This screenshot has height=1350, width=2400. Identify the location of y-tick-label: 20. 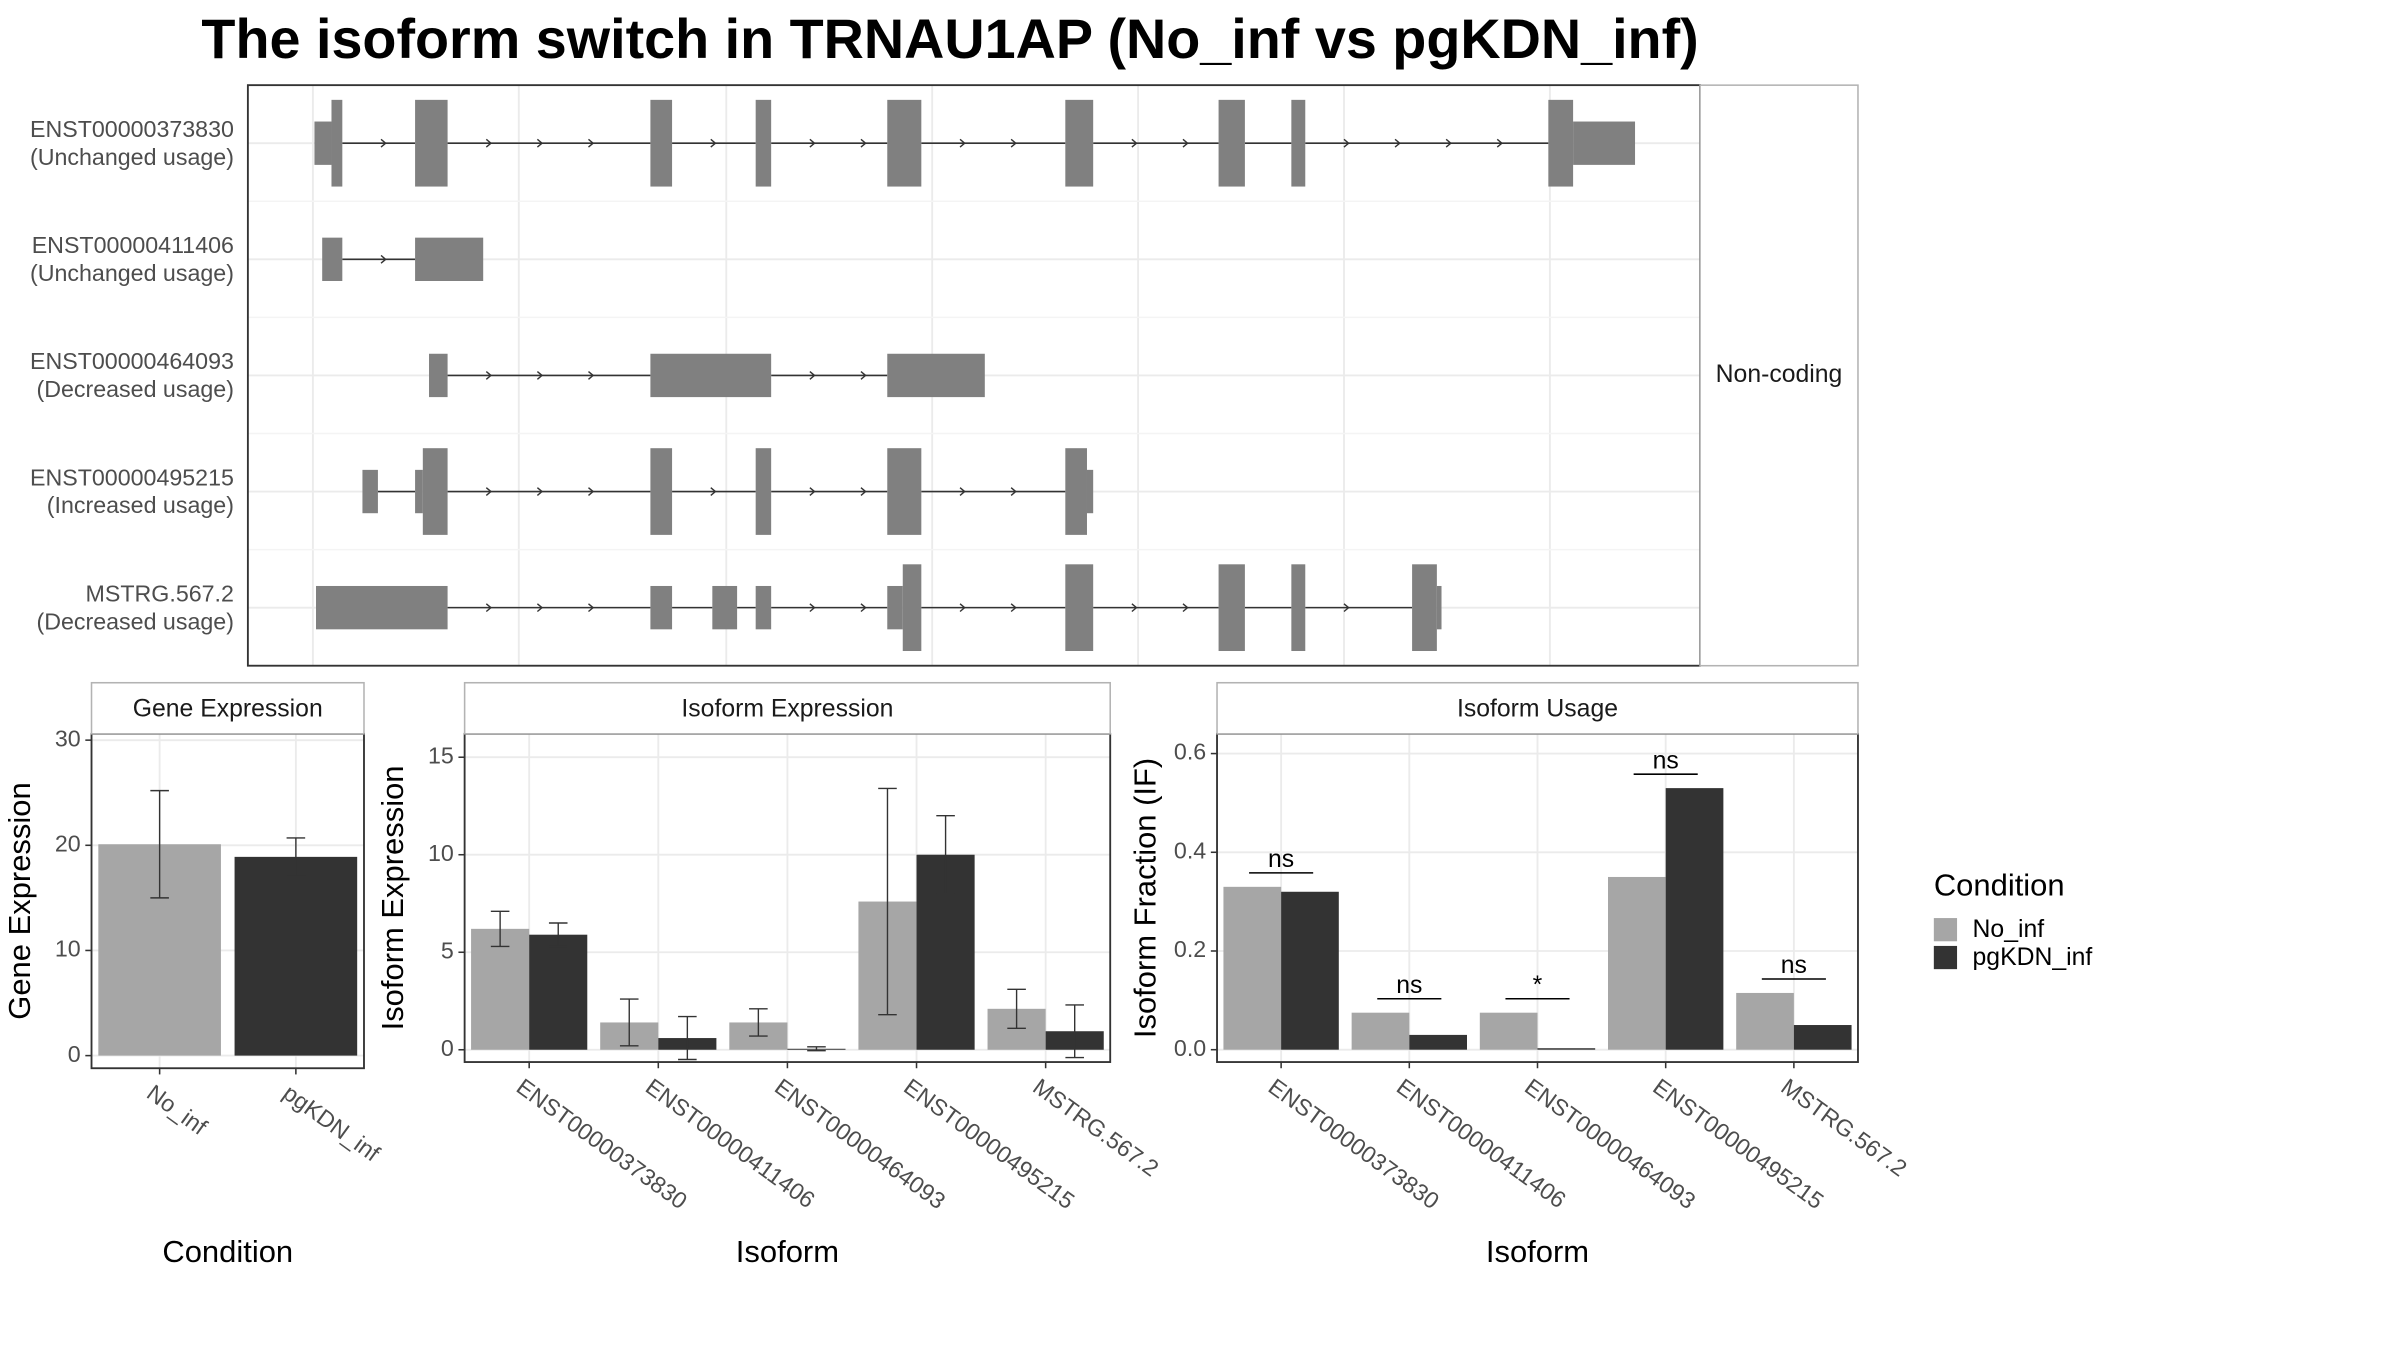
(68, 843).